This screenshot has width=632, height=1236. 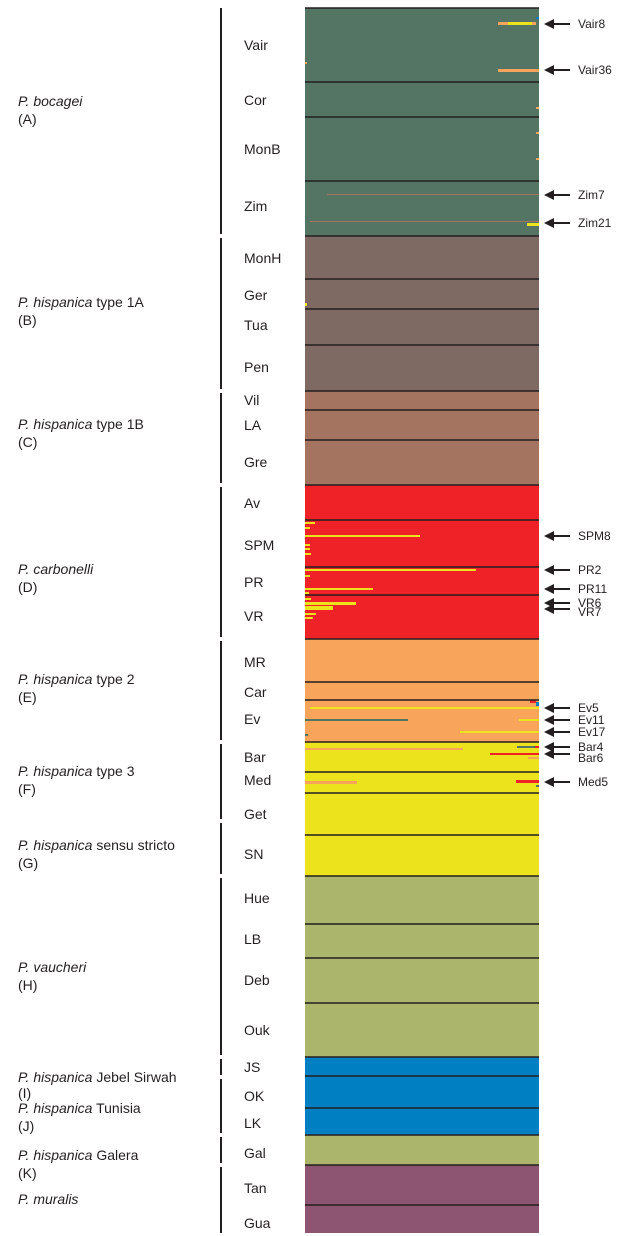 What do you see at coordinates (27, 697) in the screenshot?
I see `group-letter-e: (E)` at bounding box center [27, 697].